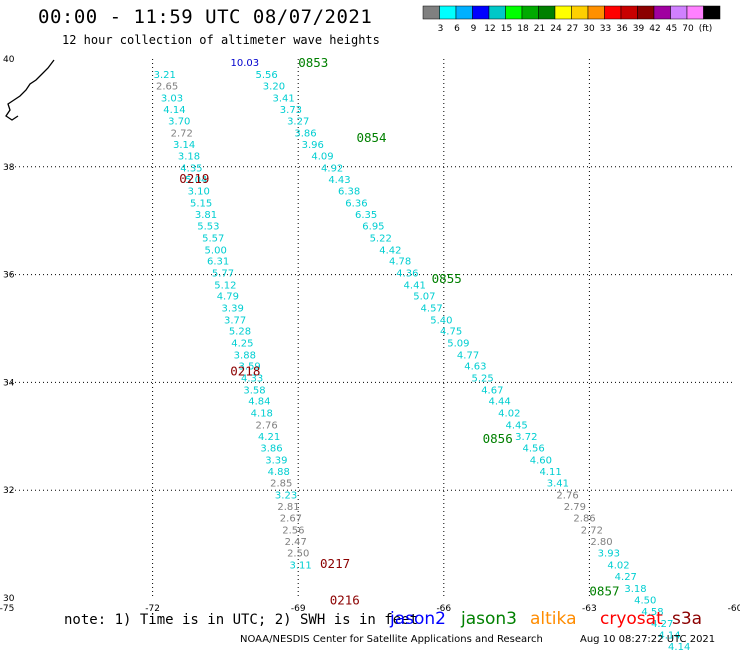 This screenshot has width=740, height=650. Describe the element at coordinates (523, 29) in the screenshot. I see `legend-tick-label: 18` at that location.